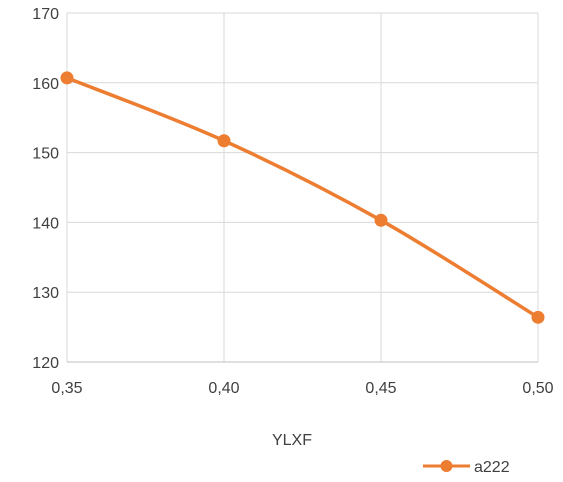 Image resolution: width=563 pixels, height=482 pixels. I want to click on y-tick-label: 140, so click(45, 223).